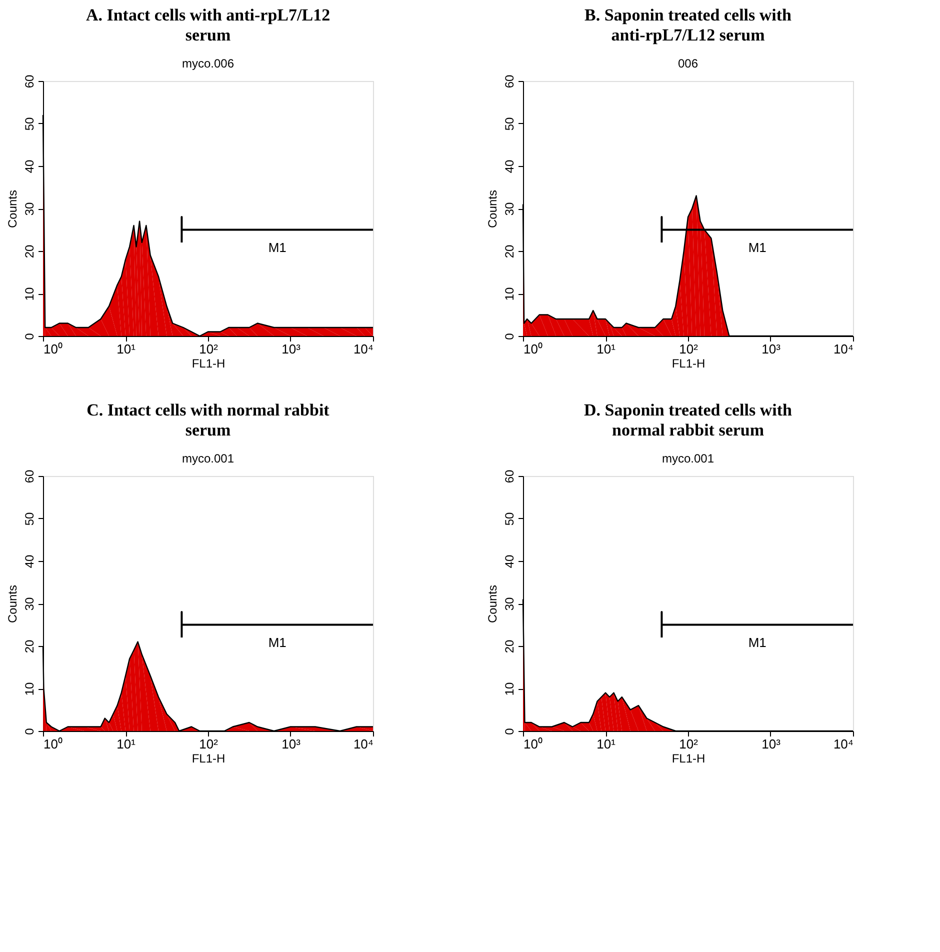 This screenshot has height=952, width=940. I want to click on chart-title: C. Intact cells with normal rabbit serum, so click(208, 420).